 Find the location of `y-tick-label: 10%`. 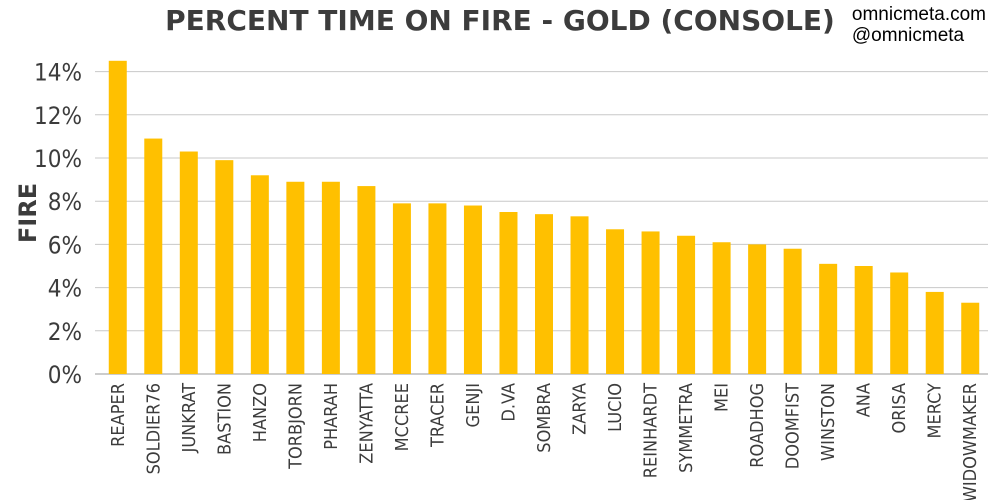

y-tick-label: 10% is located at coordinates (58, 159).